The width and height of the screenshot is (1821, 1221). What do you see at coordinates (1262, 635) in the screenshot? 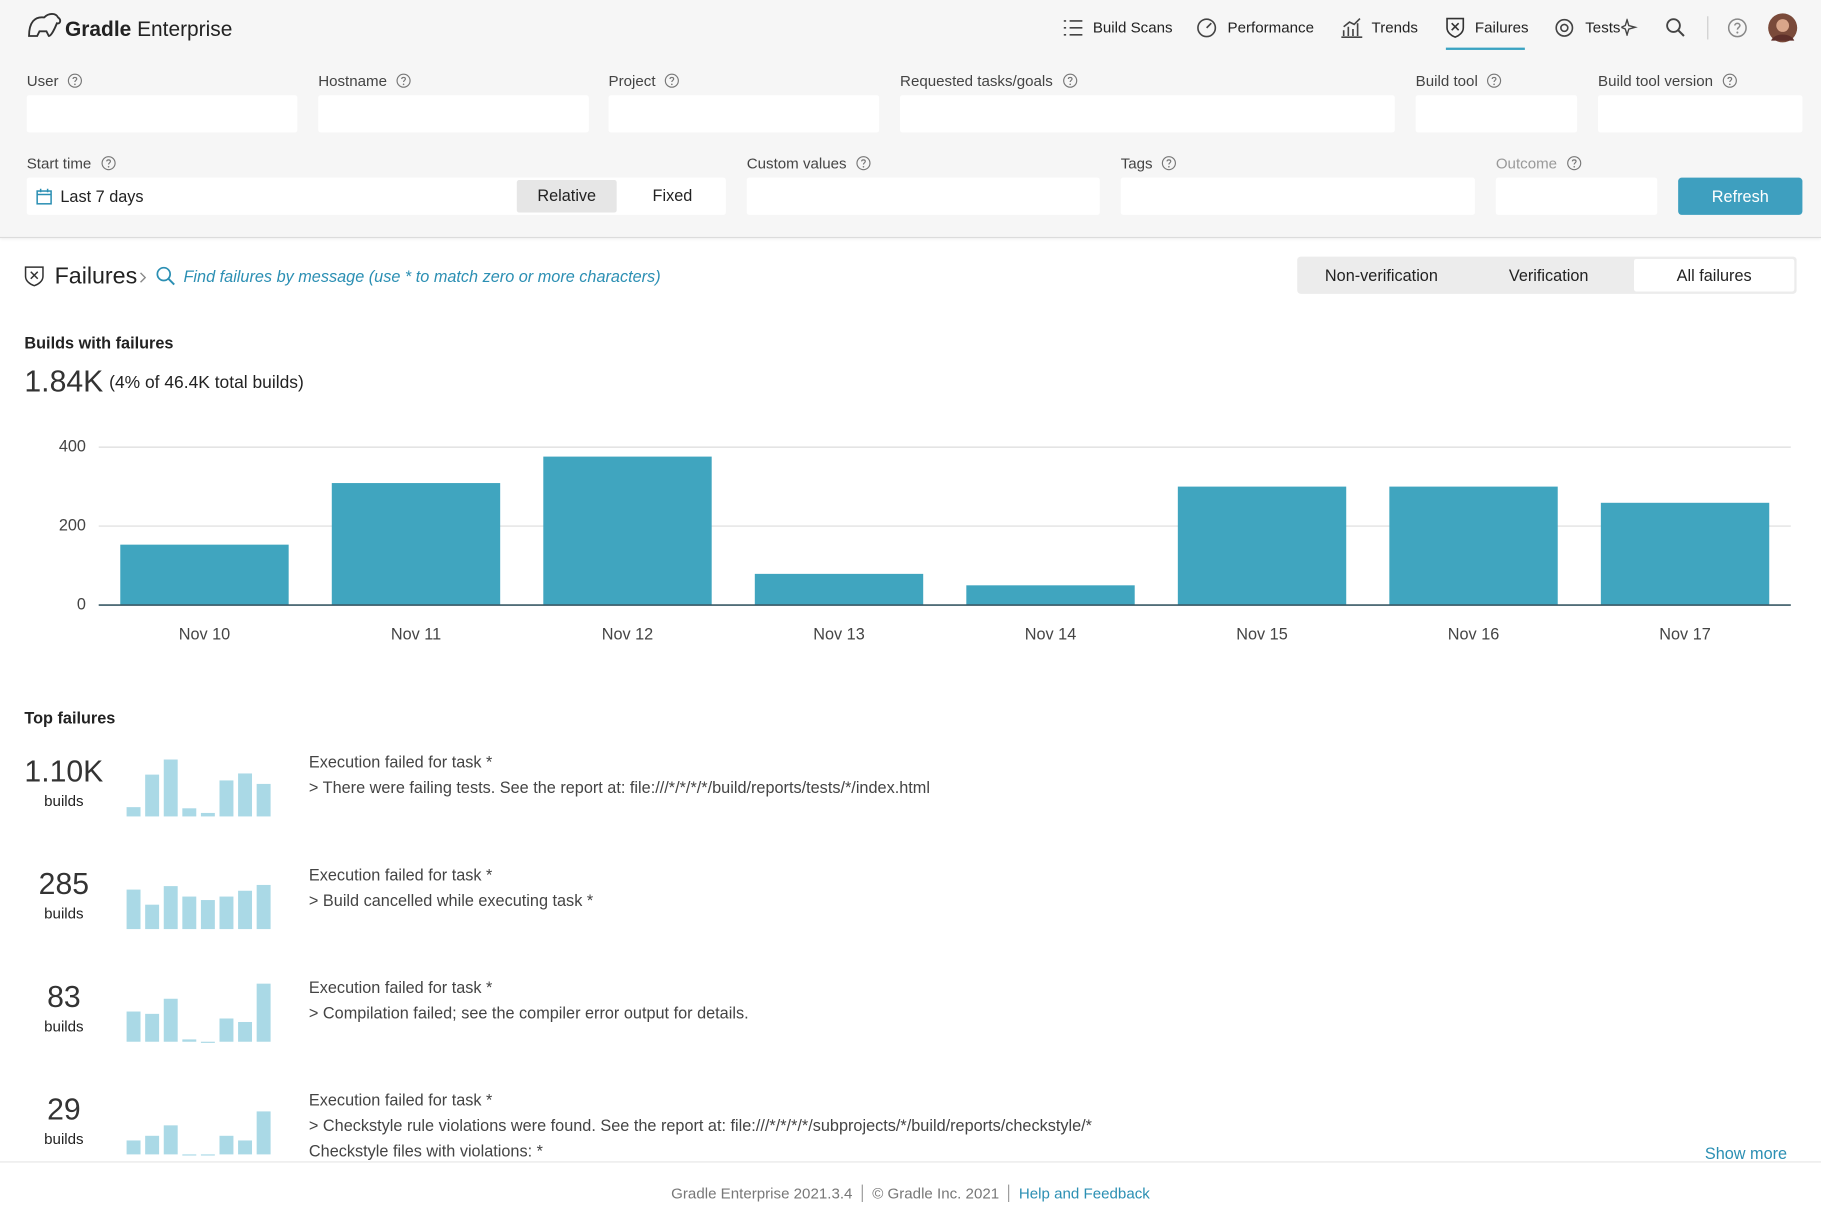
I see `x-tick-label: Nov 15` at bounding box center [1262, 635].